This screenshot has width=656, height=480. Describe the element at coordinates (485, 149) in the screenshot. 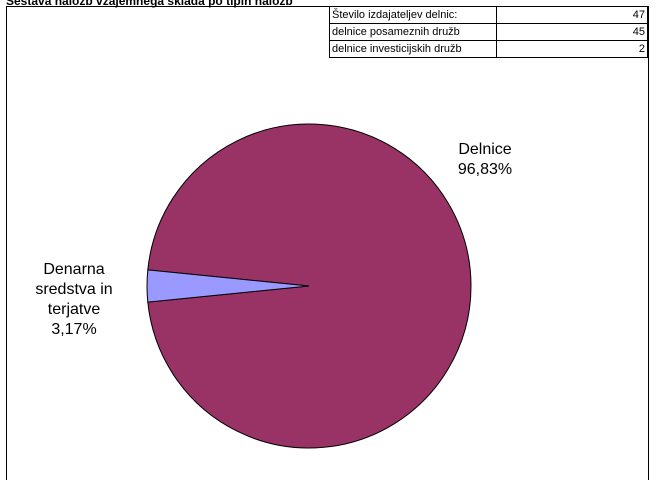

I see `slice-label-line: Delnice` at that location.